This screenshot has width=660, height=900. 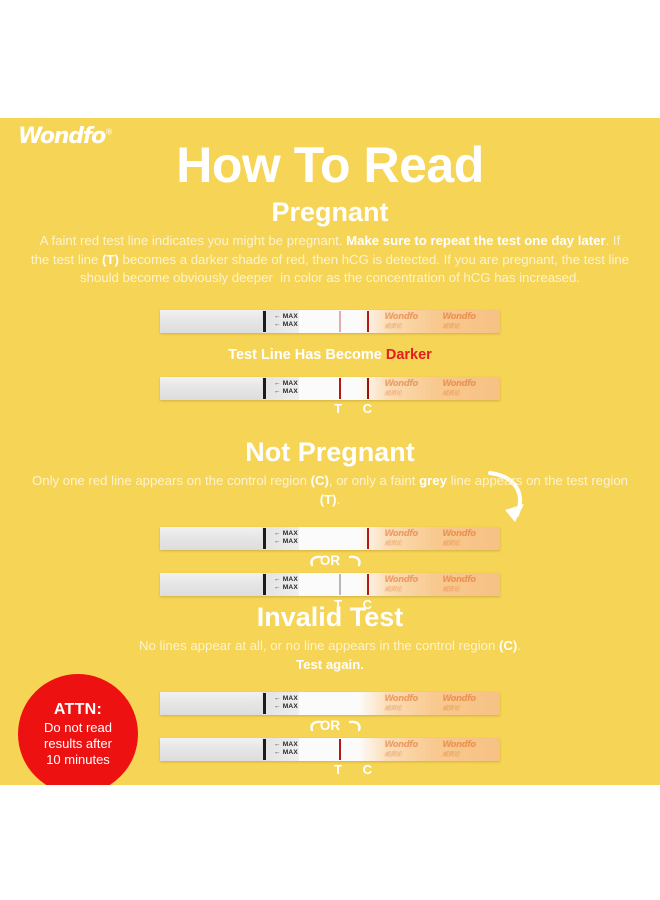 What do you see at coordinates (330, 165) in the screenshot?
I see `page-title: How To Read` at bounding box center [330, 165].